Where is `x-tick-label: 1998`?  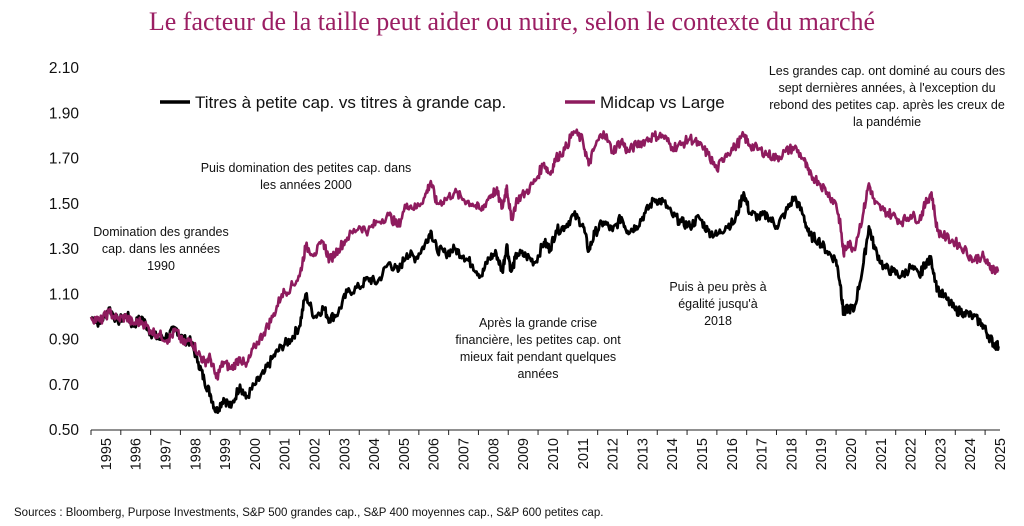 x-tick-label: 1998 is located at coordinates (196, 454).